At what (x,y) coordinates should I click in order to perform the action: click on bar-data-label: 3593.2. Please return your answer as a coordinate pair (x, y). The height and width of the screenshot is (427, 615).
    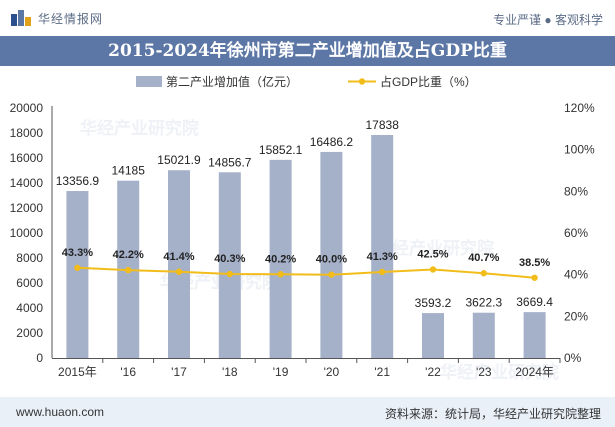
    Looking at the image, I should click on (433, 303).